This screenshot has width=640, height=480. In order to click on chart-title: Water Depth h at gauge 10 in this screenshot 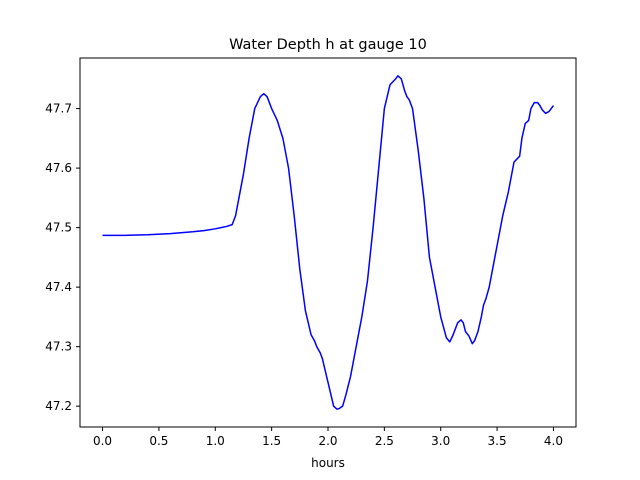, I will do `click(328, 45)`.